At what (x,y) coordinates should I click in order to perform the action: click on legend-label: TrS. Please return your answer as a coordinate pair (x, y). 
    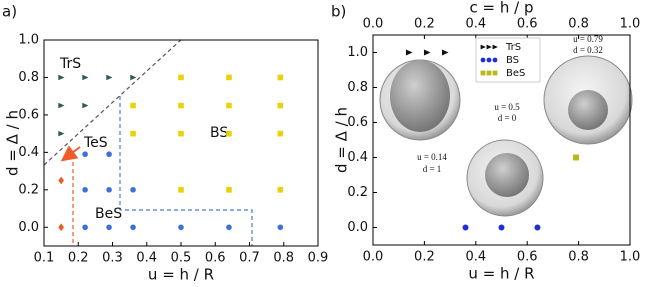
    Looking at the image, I should click on (513, 47).